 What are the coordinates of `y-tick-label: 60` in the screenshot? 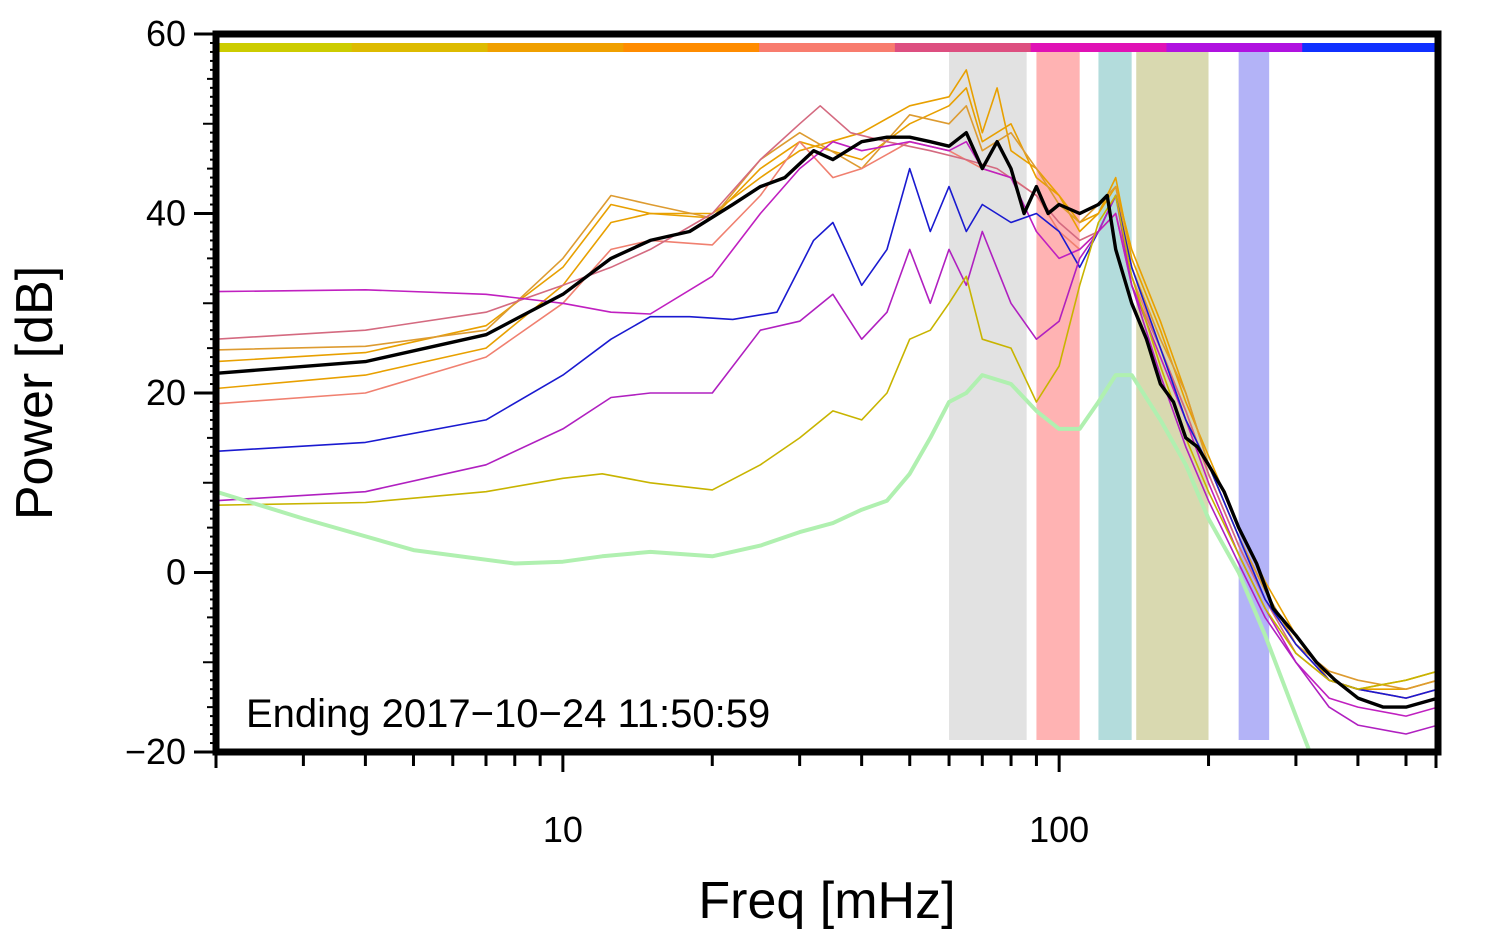 It's located at (166, 33).